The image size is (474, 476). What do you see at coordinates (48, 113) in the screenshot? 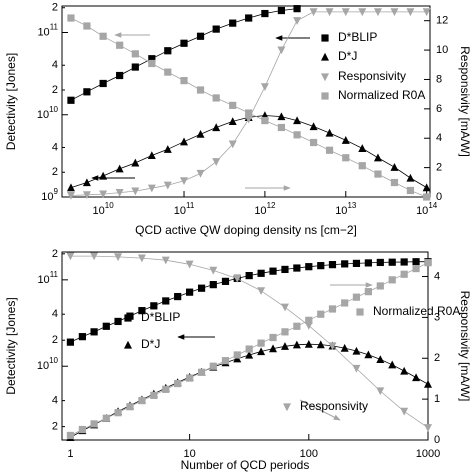
I see `y-tick-label: 1010` at bounding box center [48, 113].